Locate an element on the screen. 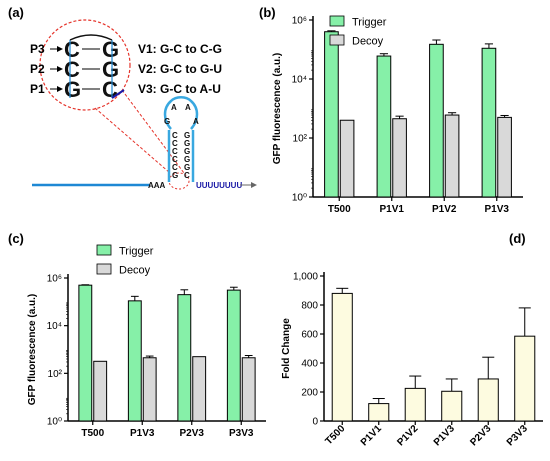 Image resolution: width=550 pixels, height=461 pixels. mutation-v3: V3: G-C to A-U is located at coordinates (179, 89).